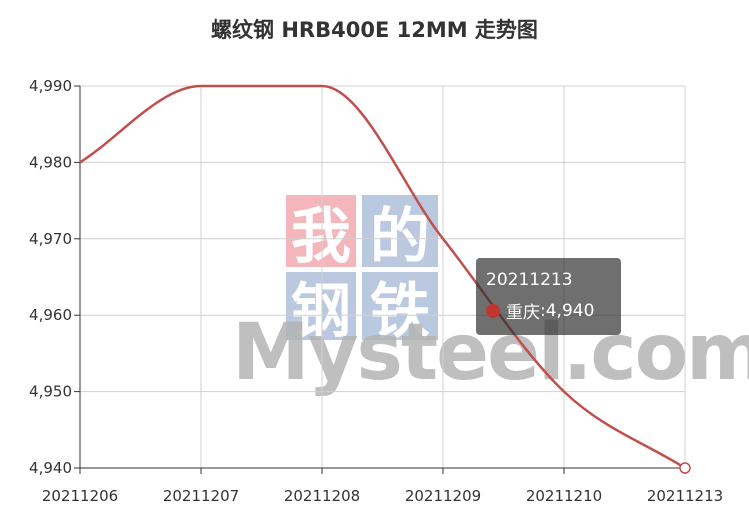  I want to click on y-tick-label: 4,950, so click(50, 392).